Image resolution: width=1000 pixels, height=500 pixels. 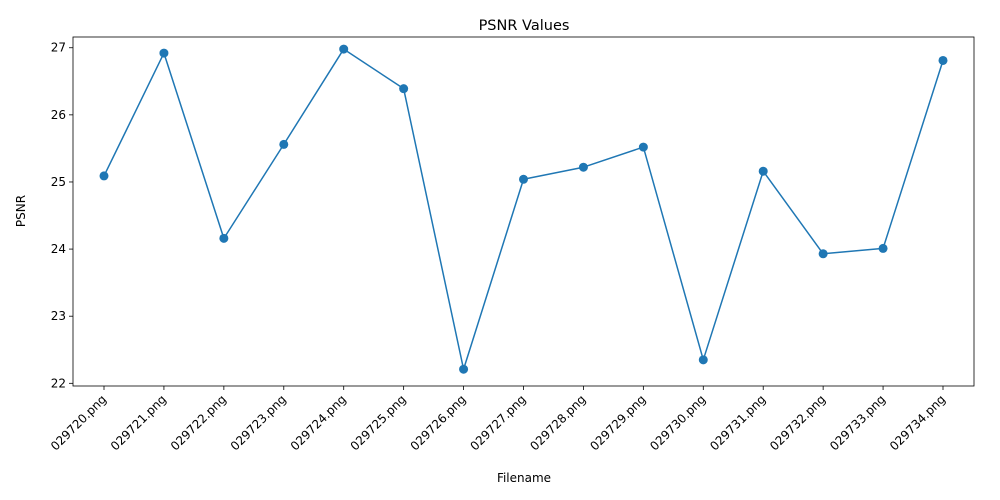 What do you see at coordinates (58, 249) in the screenshot?
I see `y-tick-label: 24` at bounding box center [58, 249].